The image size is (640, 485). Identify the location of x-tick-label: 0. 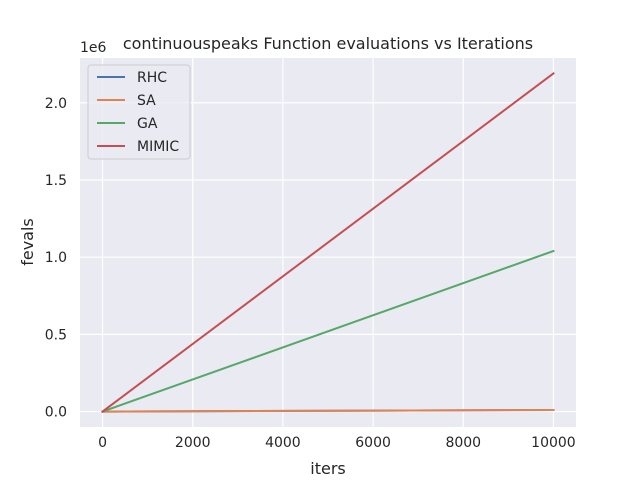
(102, 443).